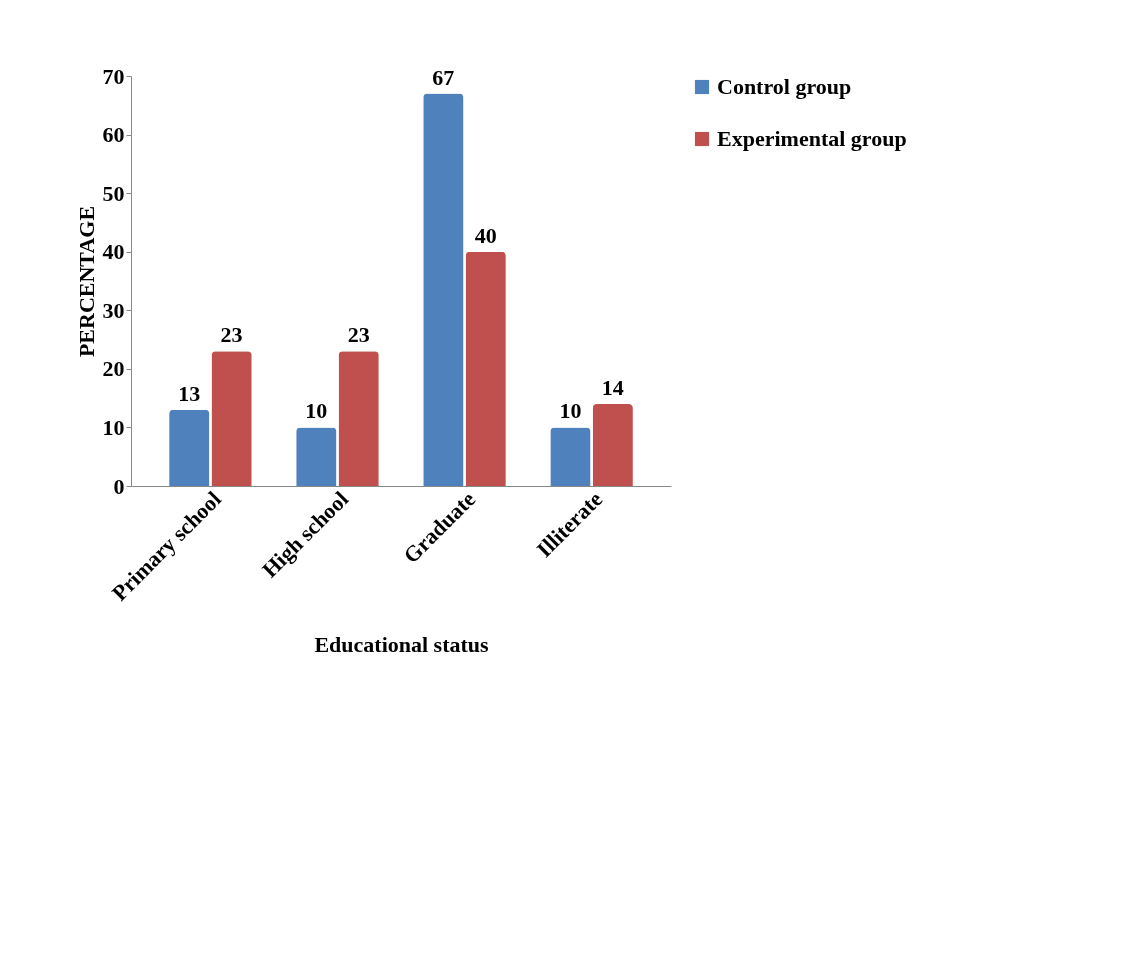 Image resolution: width=1129 pixels, height=960 pixels. Describe the element at coordinates (113, 369) in the screenshot. I see `y-tick-label: 20` at that location.